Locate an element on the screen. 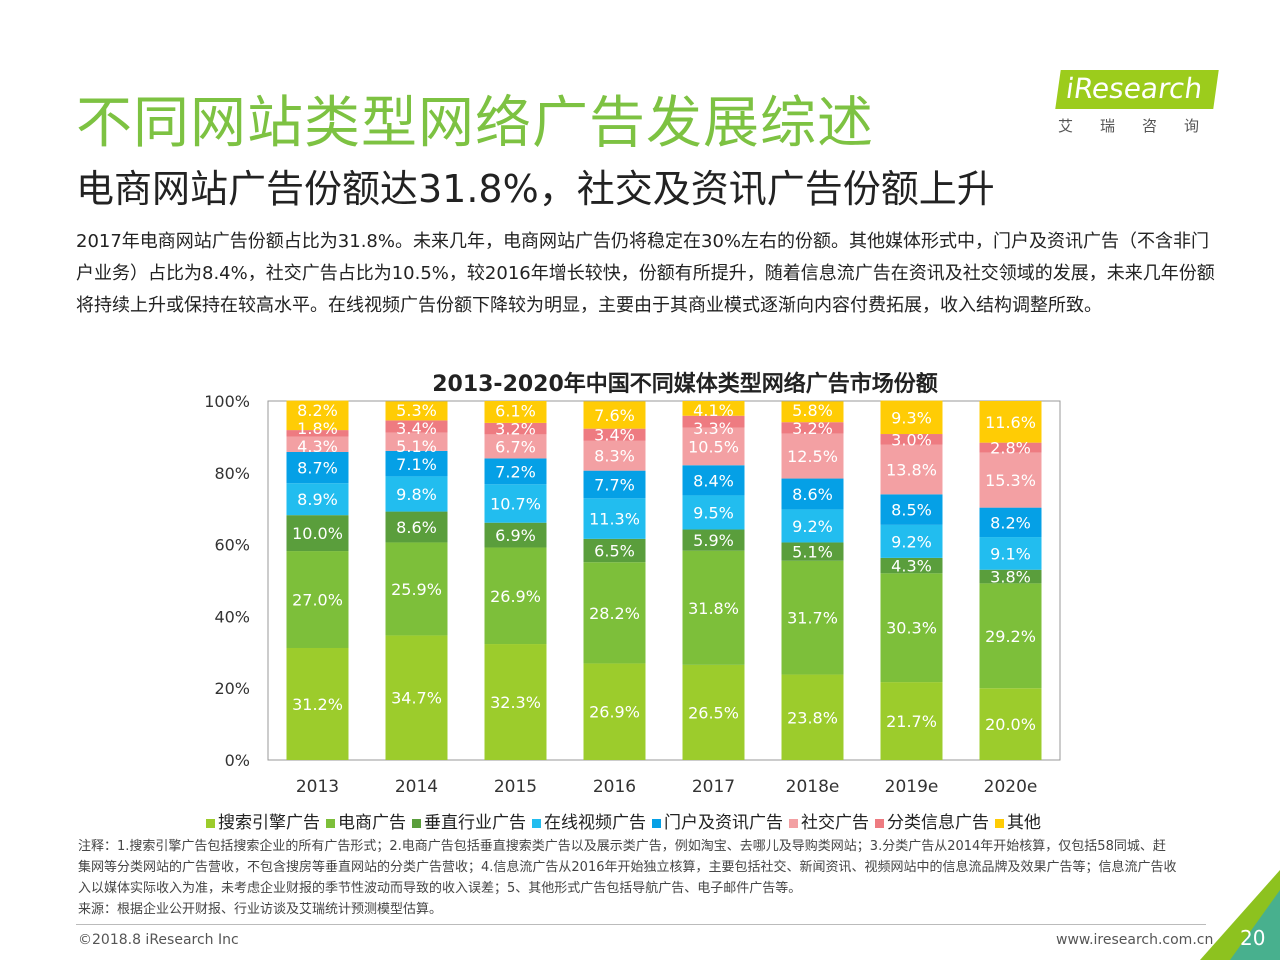 The width and height of the screenshot is (1280, 960). data-label: 31.2% is located at coordinates (317, 704).